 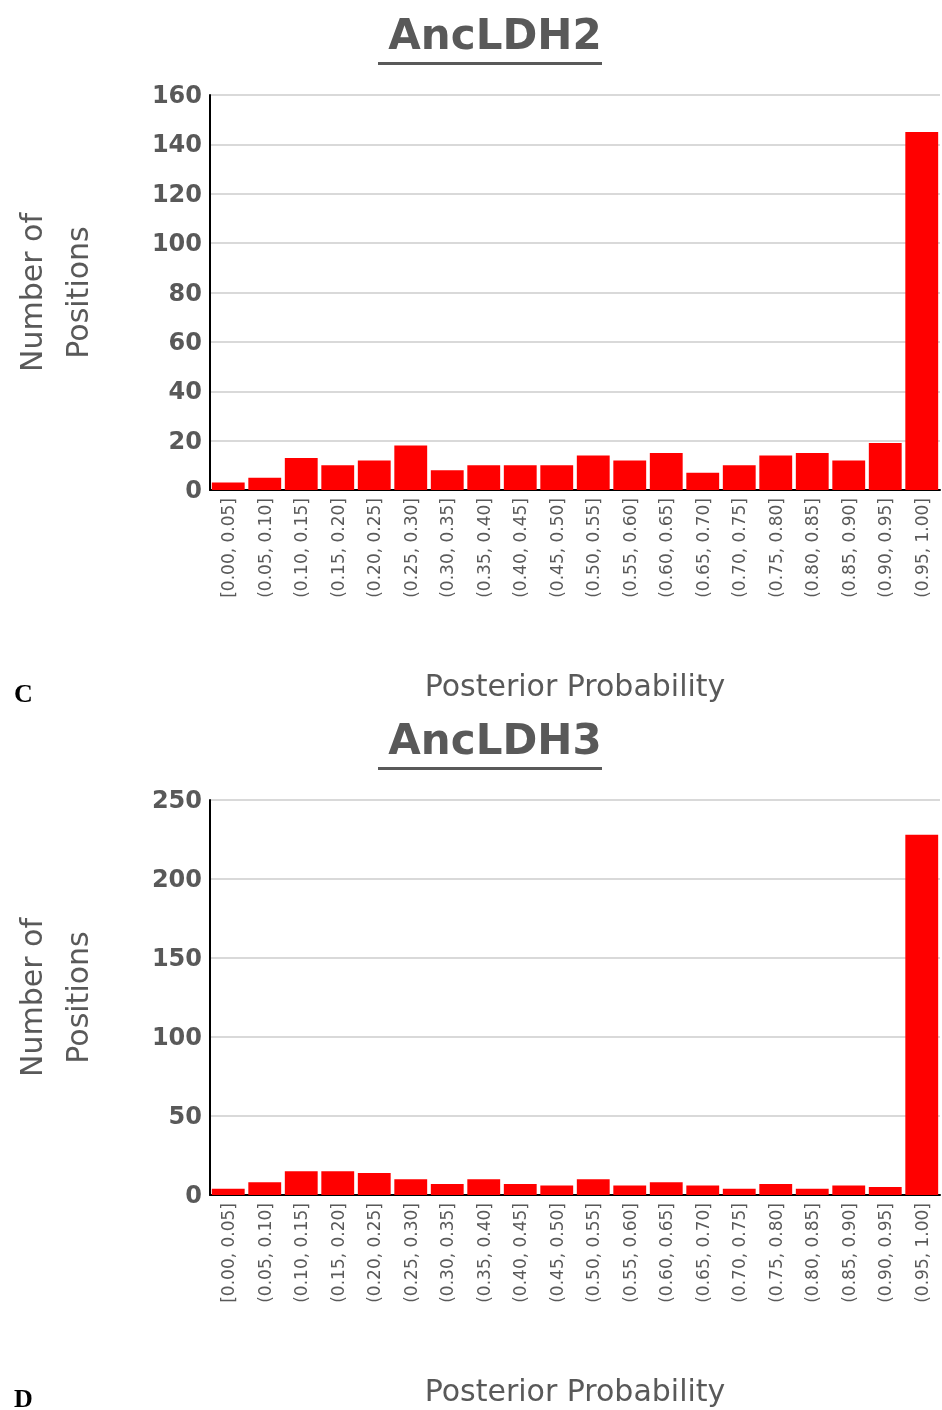 What do you see at coordinates (185, 391) in the screenshot?
I see `y-tick-label: 40` at bounding box center [185, 391].